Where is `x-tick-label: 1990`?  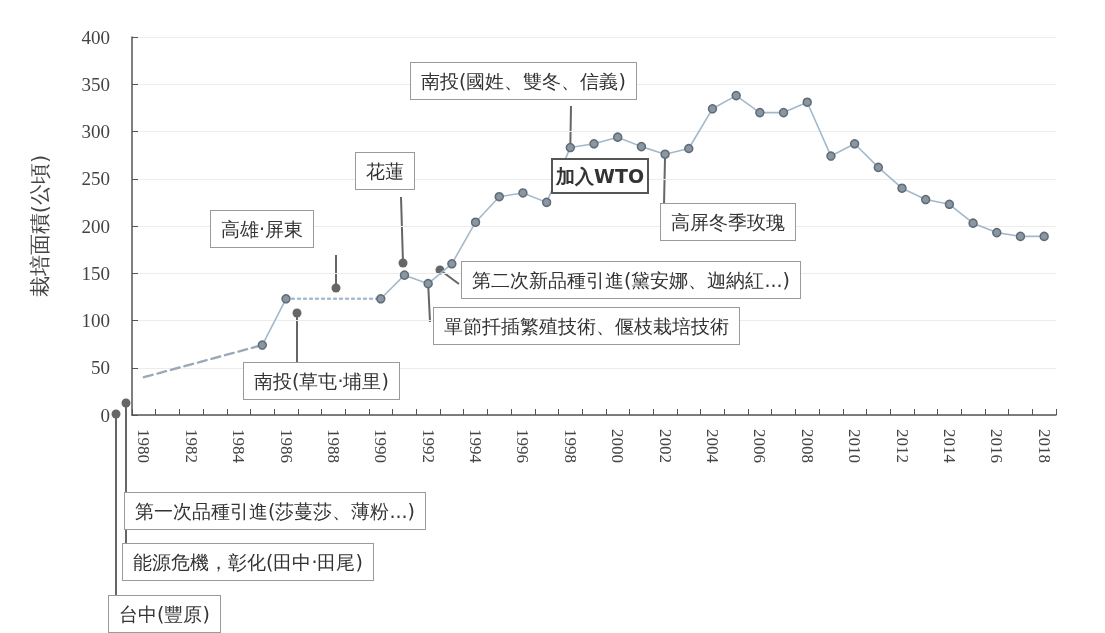
x-tick-label: 1990 is located at coordinates (381, 446).